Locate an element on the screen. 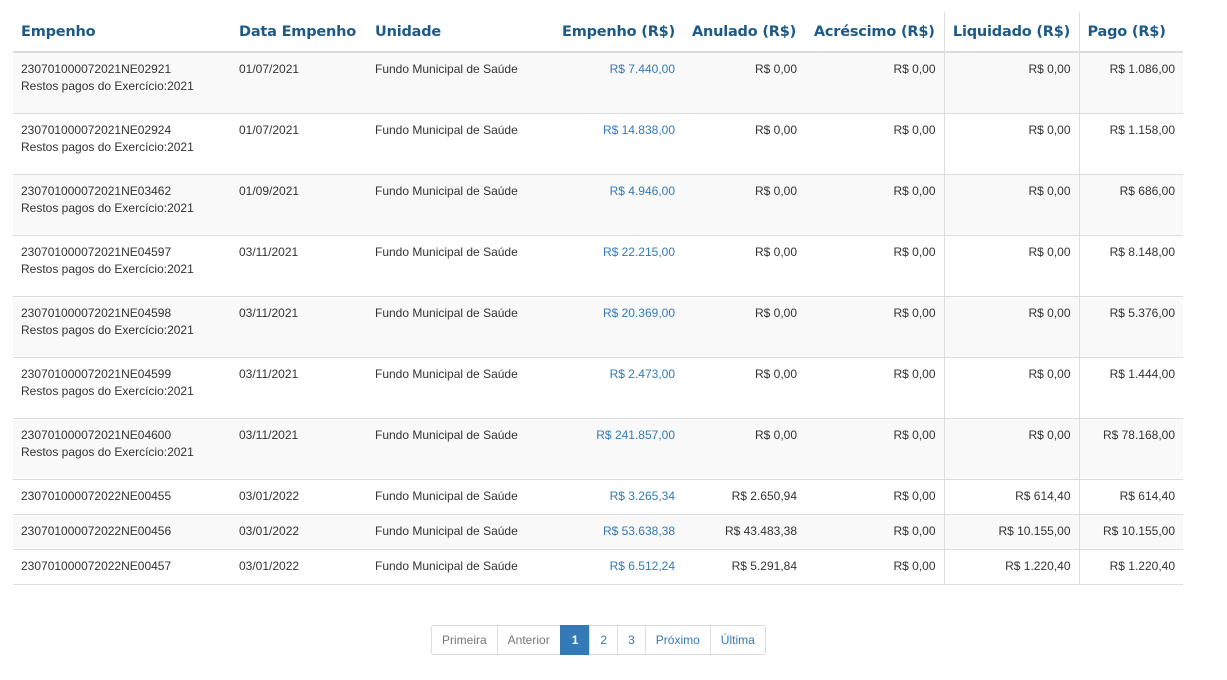 Image resolution: width=1227 pixels, height=680 pixels. empenho-valor-link: R$ 20.369,00 is located at coordinates (638, 313).